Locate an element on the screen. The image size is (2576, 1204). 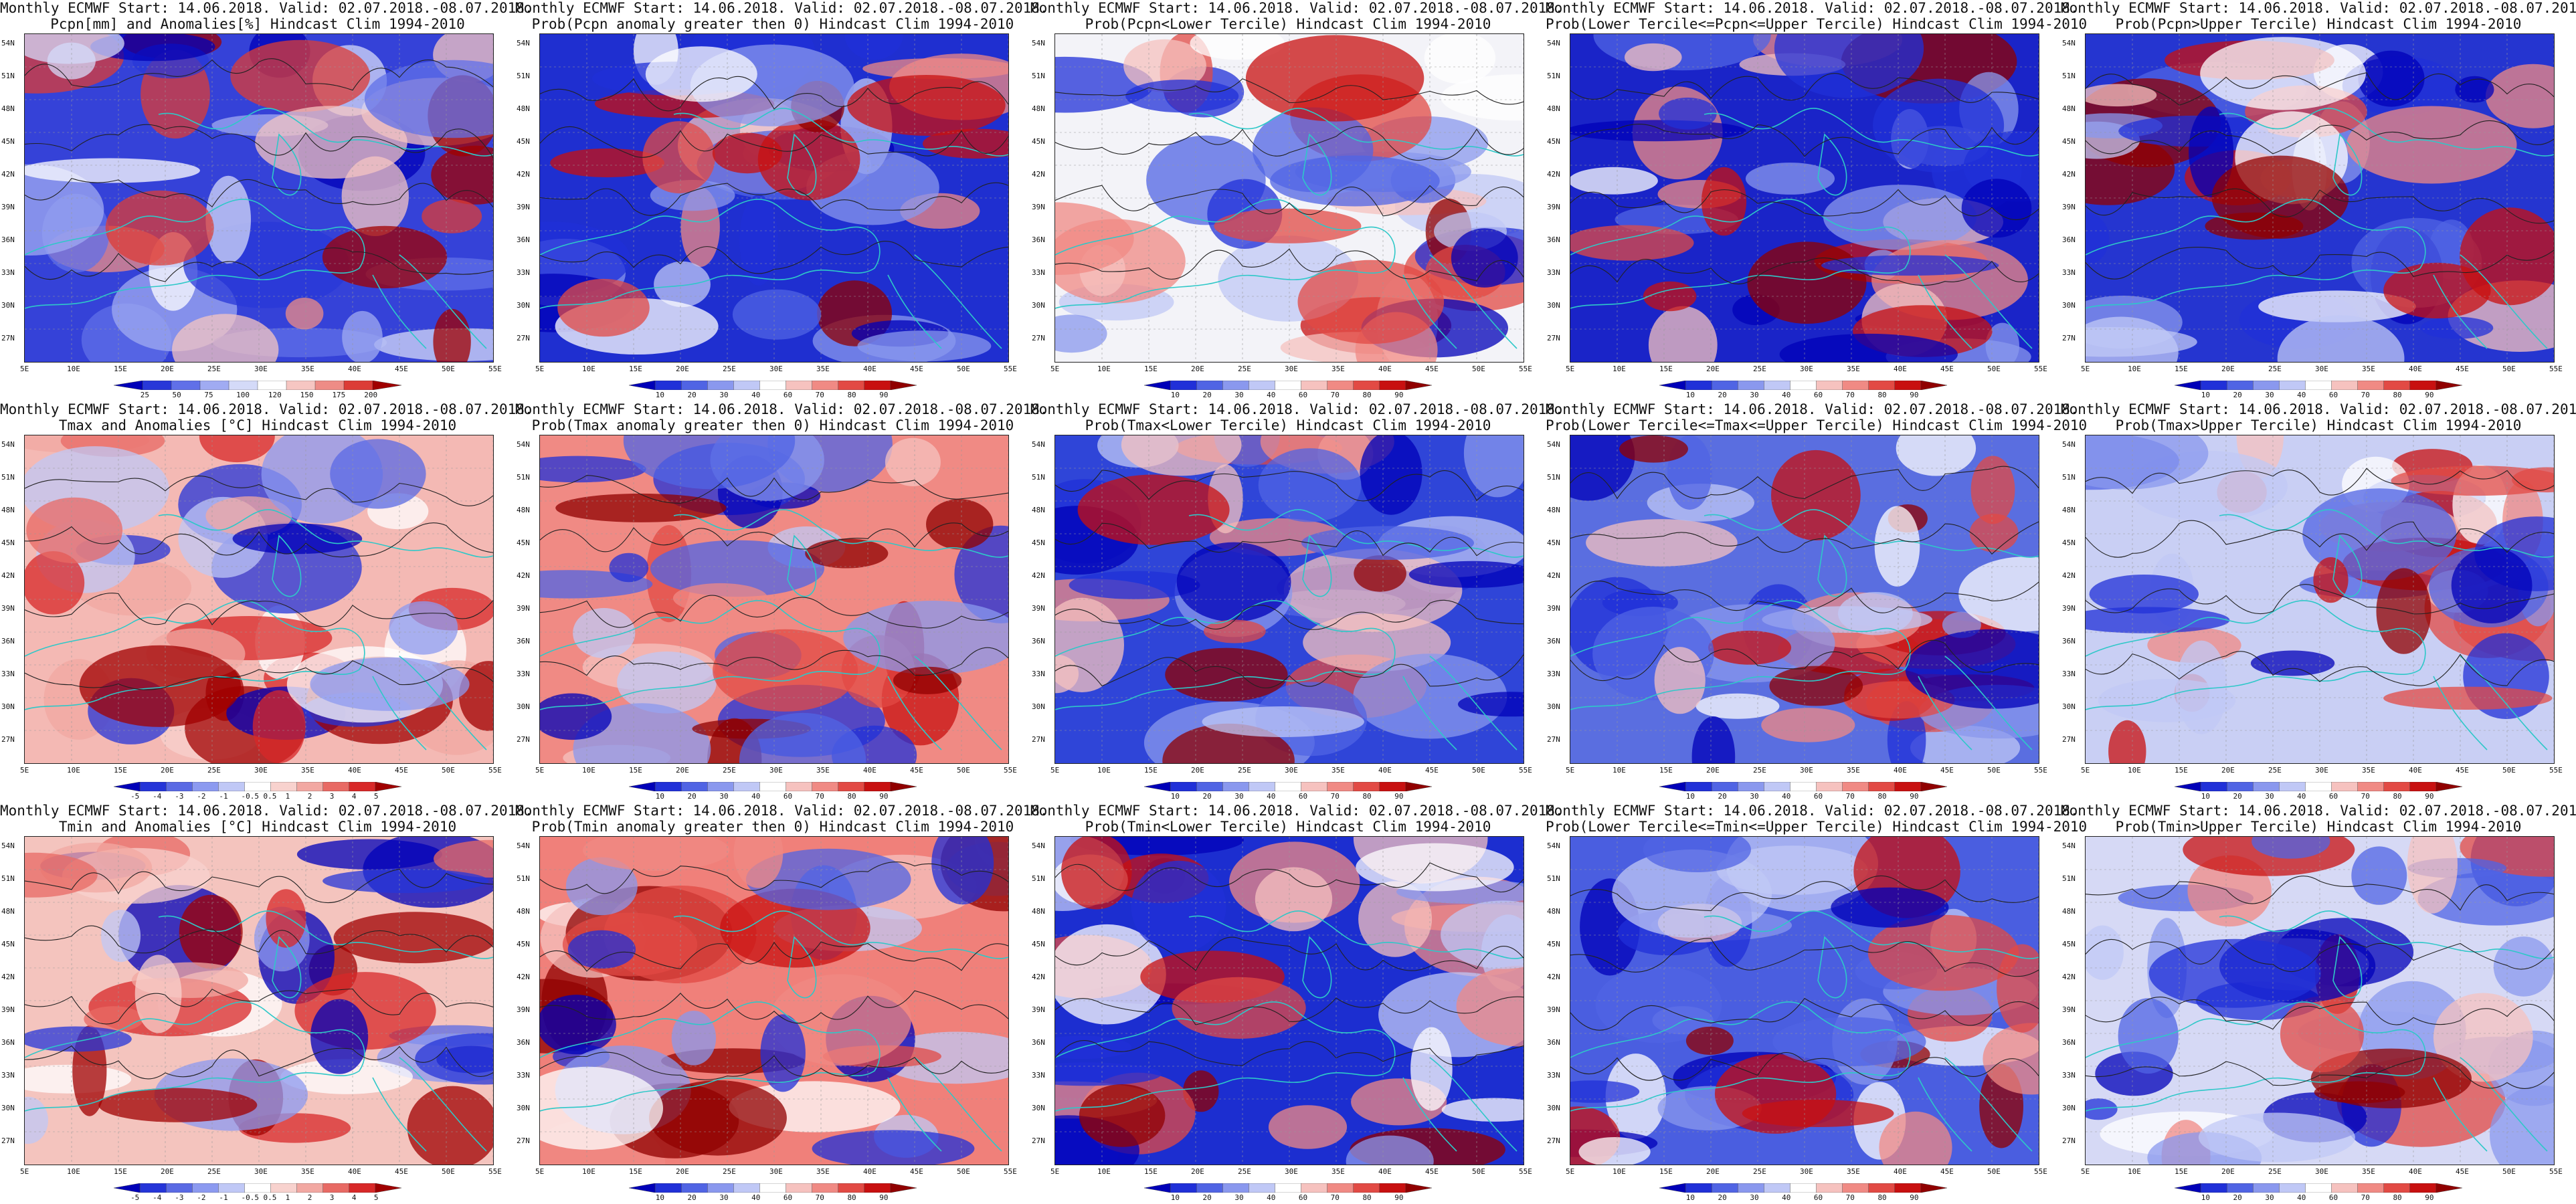
lon-tick-label: 50E is located at coordinates (2509, 1171).